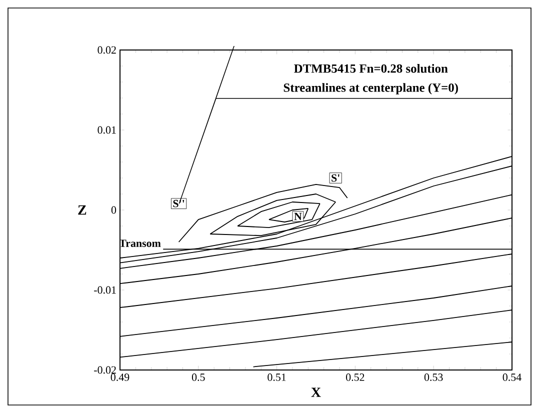  What do you see at coordinates (371, 88) in the screenshot?
I see `text: Streamlines at centerplane (Y=0)` at bounding box center [371, 88].